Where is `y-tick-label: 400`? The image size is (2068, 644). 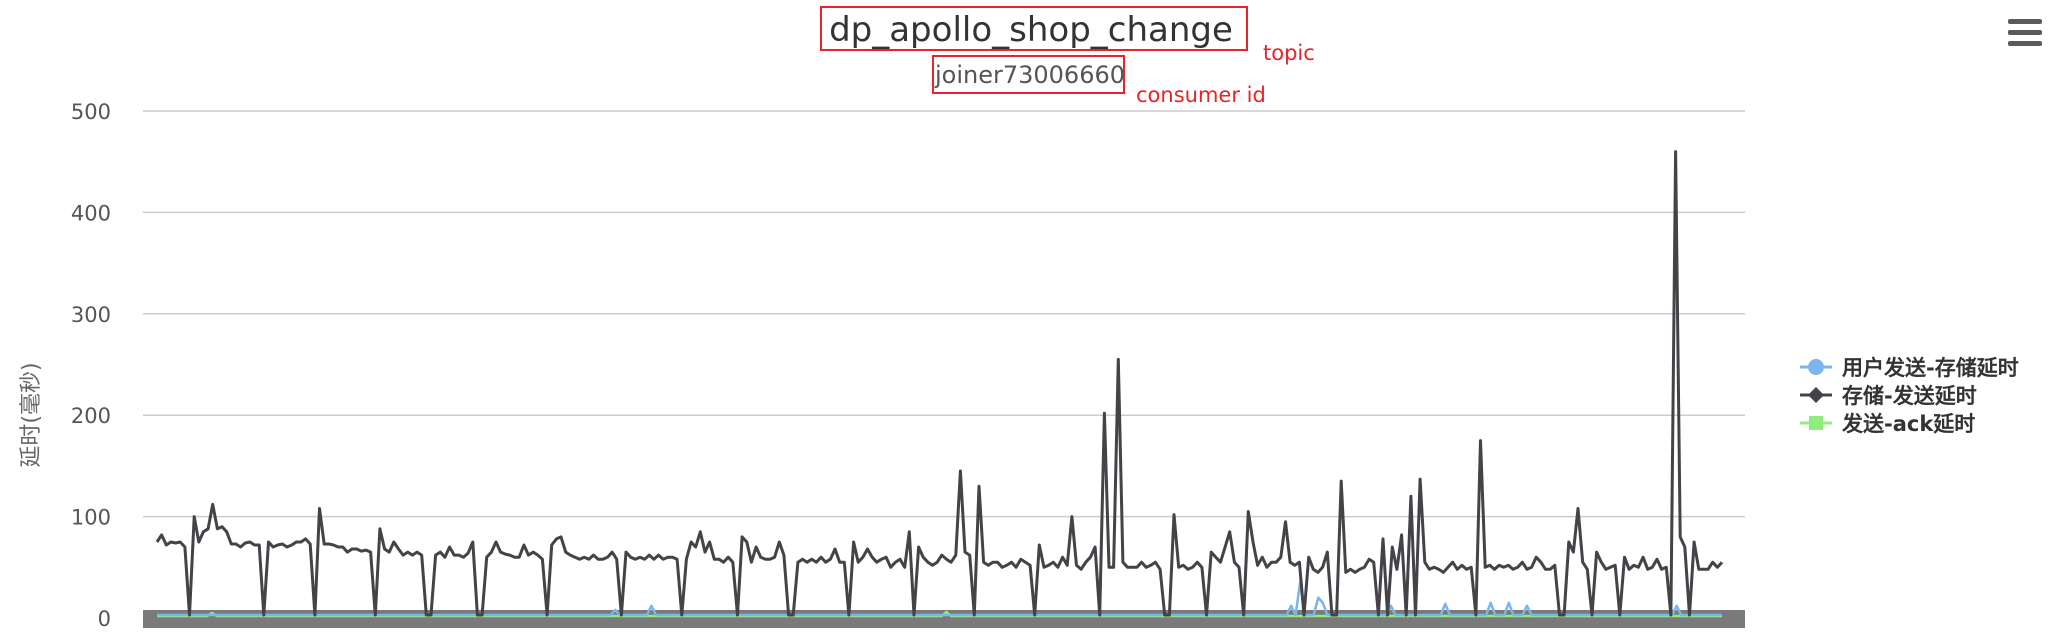 y-tick-label: 400 is located at coordinates (91, 213).